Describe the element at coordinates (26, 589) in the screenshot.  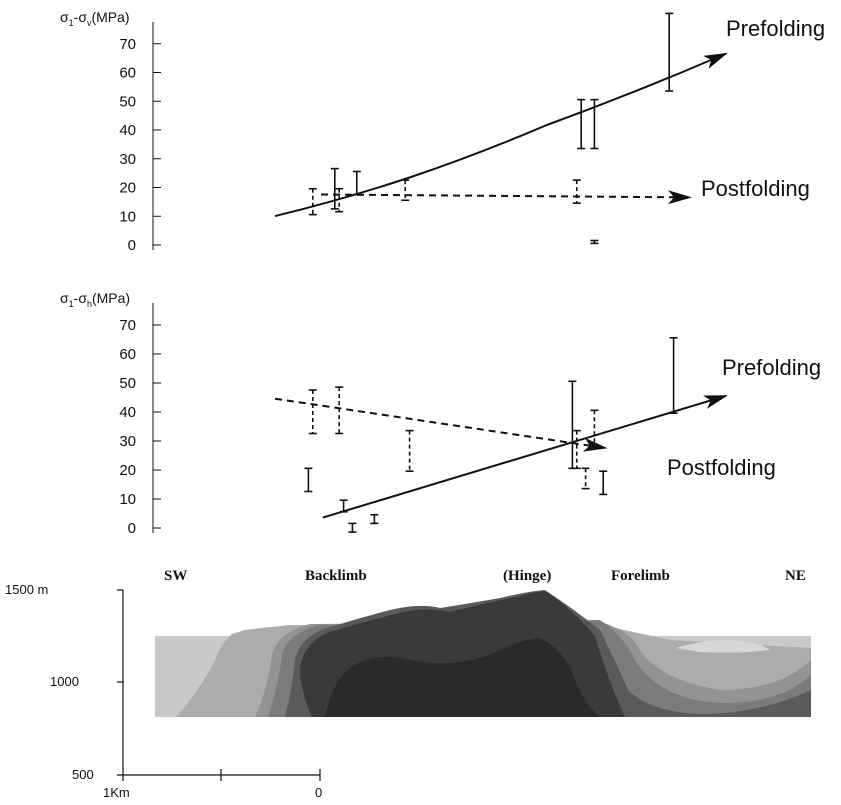
I see `depth-label-1500: 1500 m` at that location.